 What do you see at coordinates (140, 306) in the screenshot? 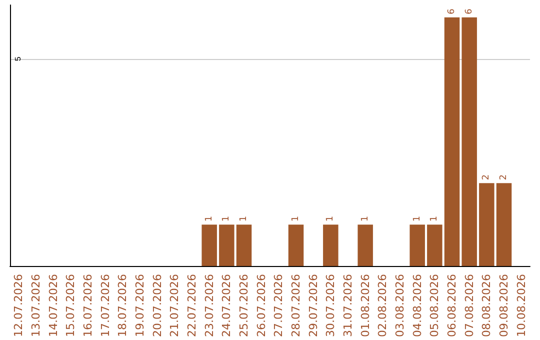
I see `x-tick-label: 19.07.2026` at bounding box center [140, 306].